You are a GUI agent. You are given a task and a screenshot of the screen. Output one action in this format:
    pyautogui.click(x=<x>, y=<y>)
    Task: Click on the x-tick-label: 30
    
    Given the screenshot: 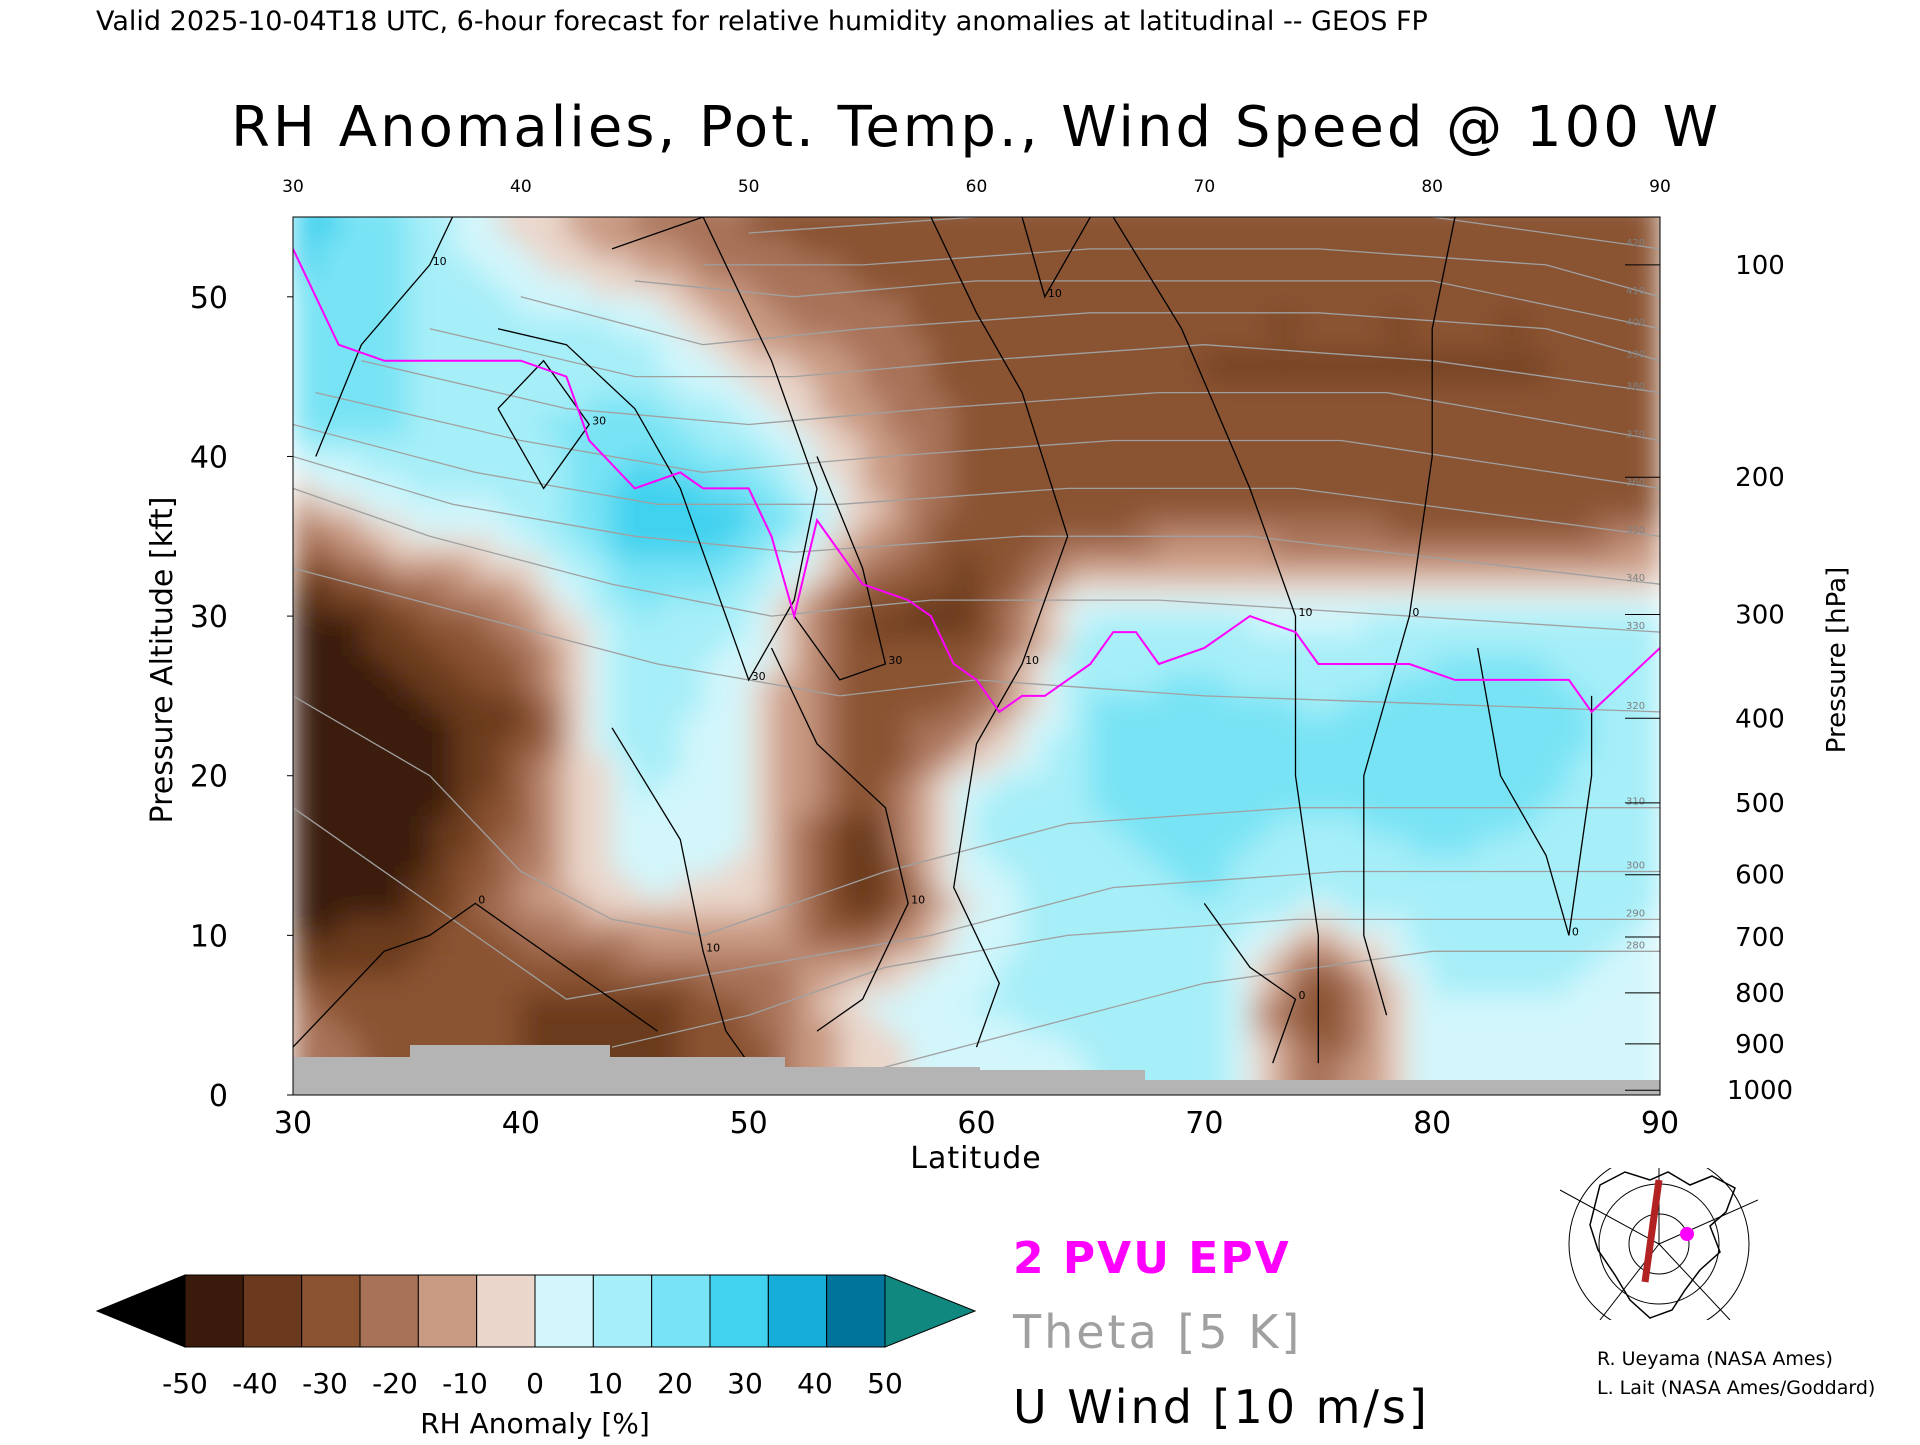 What is the action you would take?
    pyautogui.click(x=293, y=1123)
    